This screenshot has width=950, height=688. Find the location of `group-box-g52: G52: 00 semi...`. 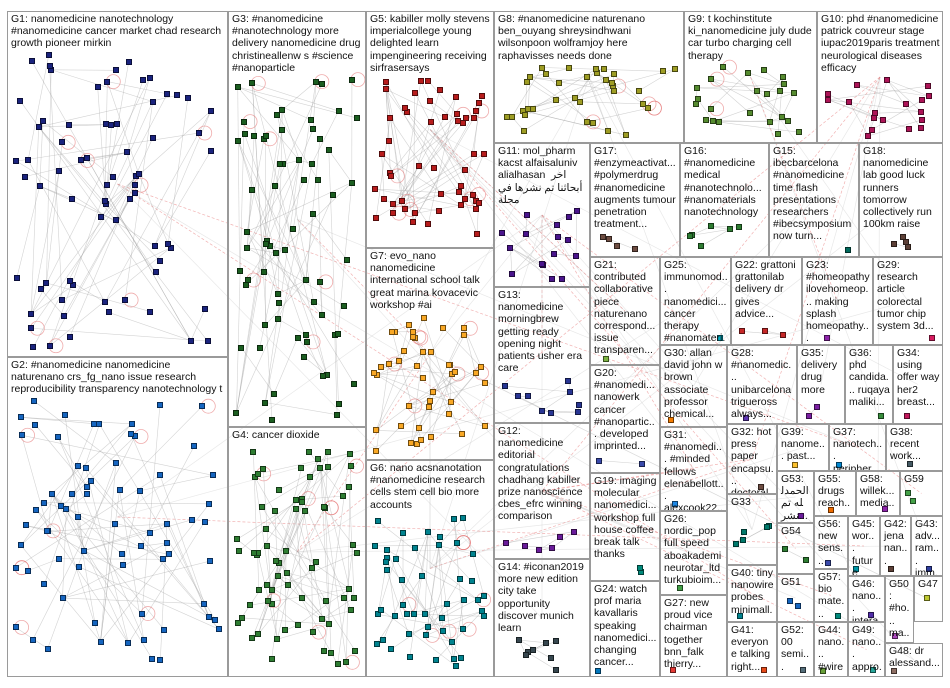

group-box-g52: G52: 00 semi... is located at coordinates (795, 649).